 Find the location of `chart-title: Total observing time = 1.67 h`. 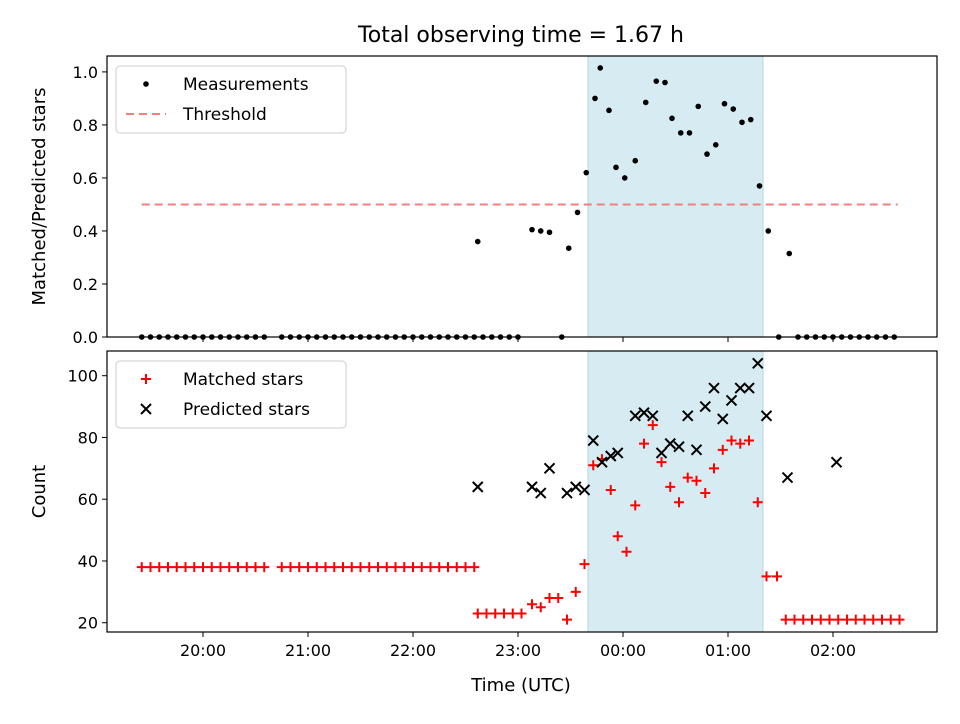

chart-title: Total observing time = 1.67 h is located at coordinates (520, 35).